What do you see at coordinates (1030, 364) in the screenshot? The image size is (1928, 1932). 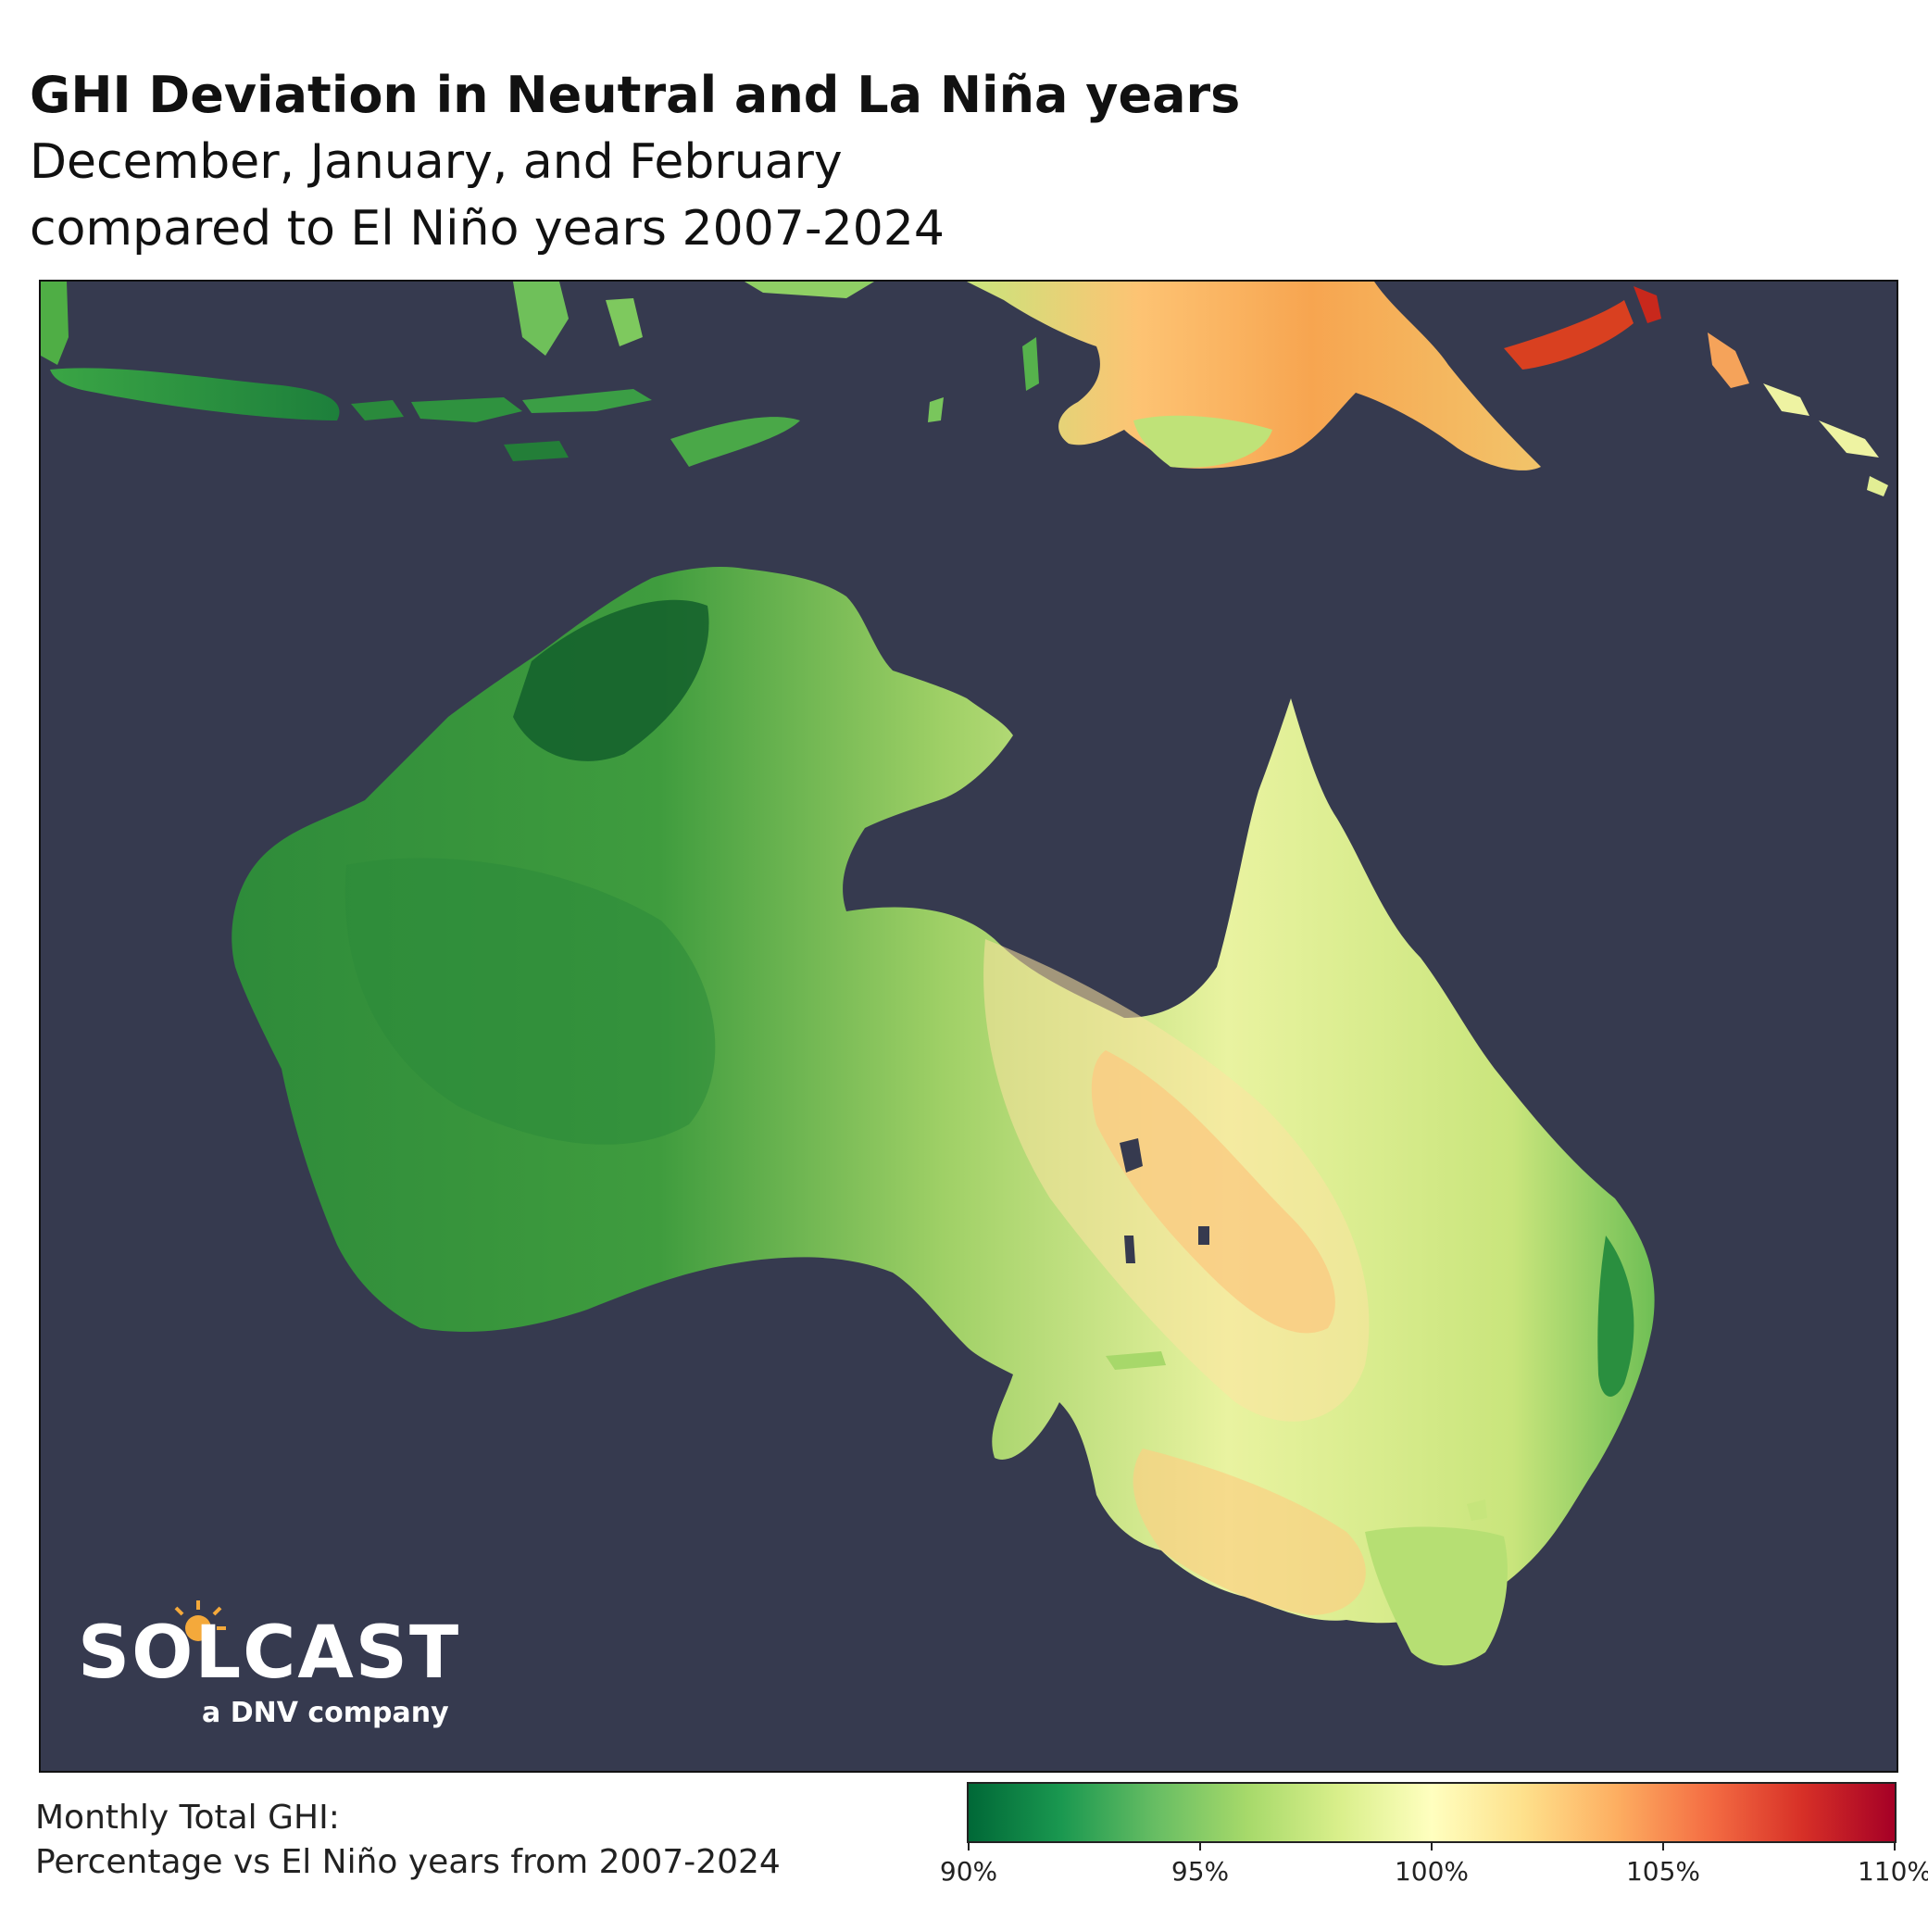 I see `tanimbar` at bounding box center [1030, 364].